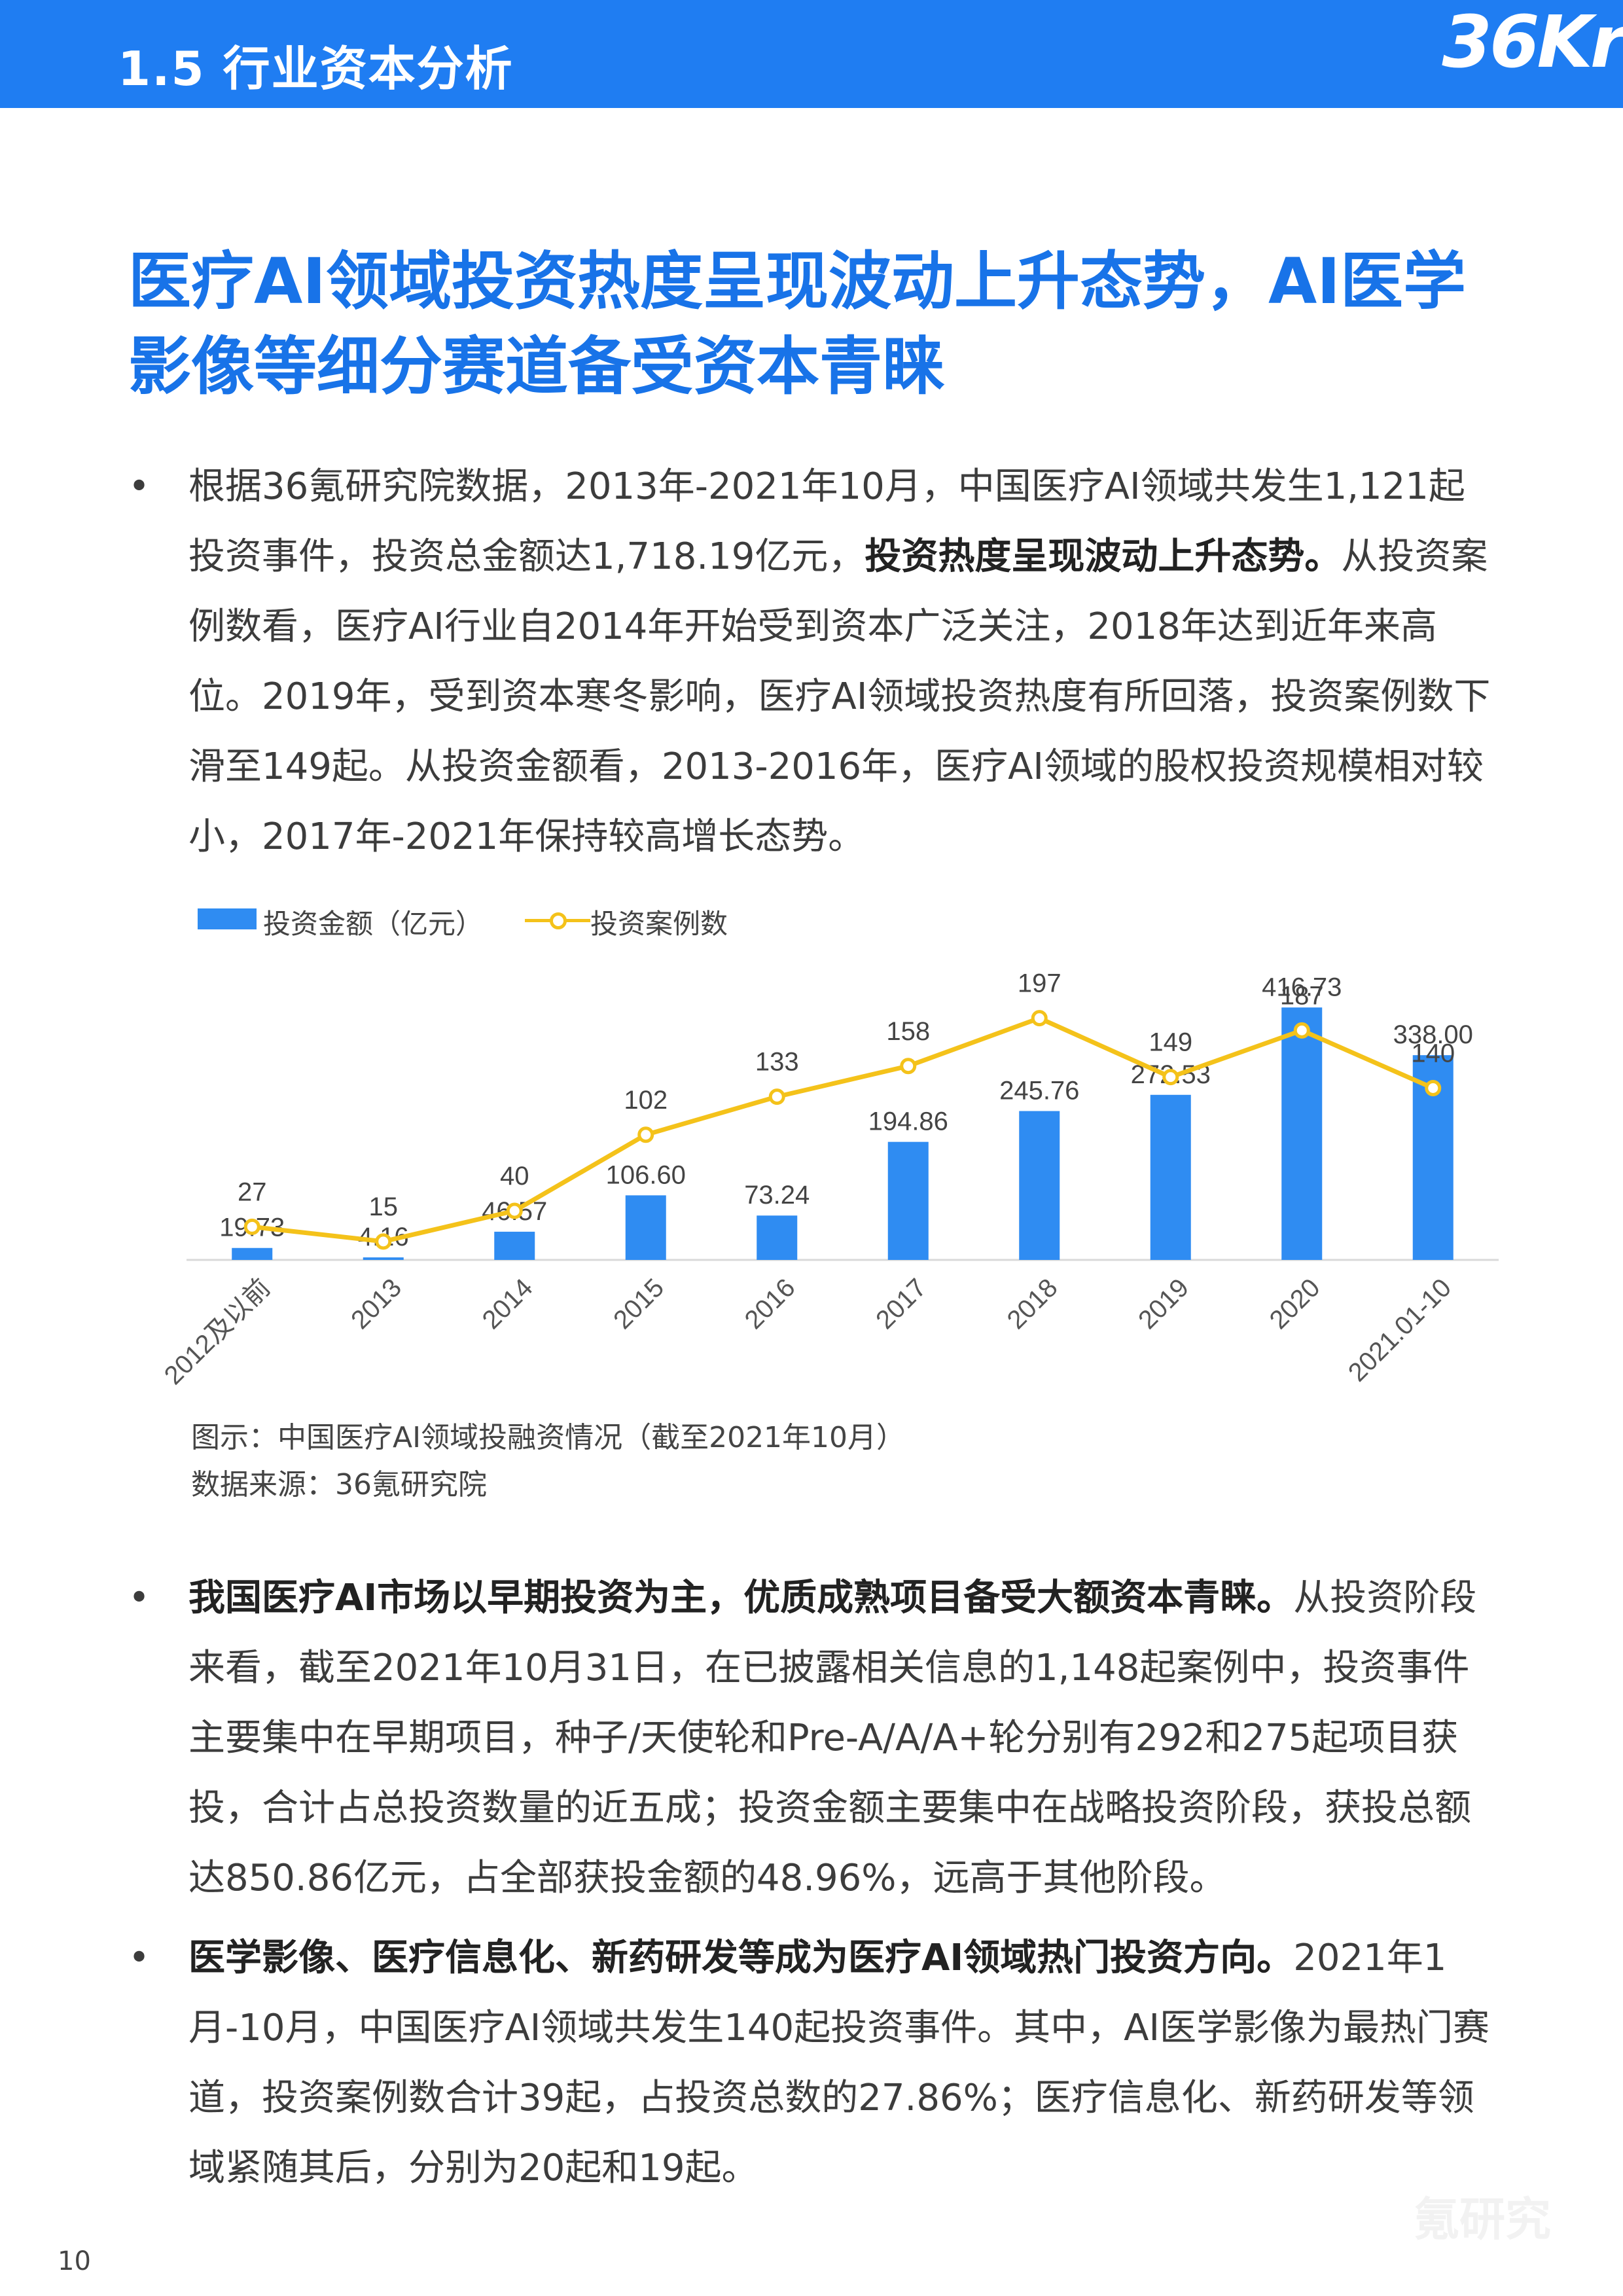  I want to click on section-title: 1.5 行业资本分析, so click(316, 68).